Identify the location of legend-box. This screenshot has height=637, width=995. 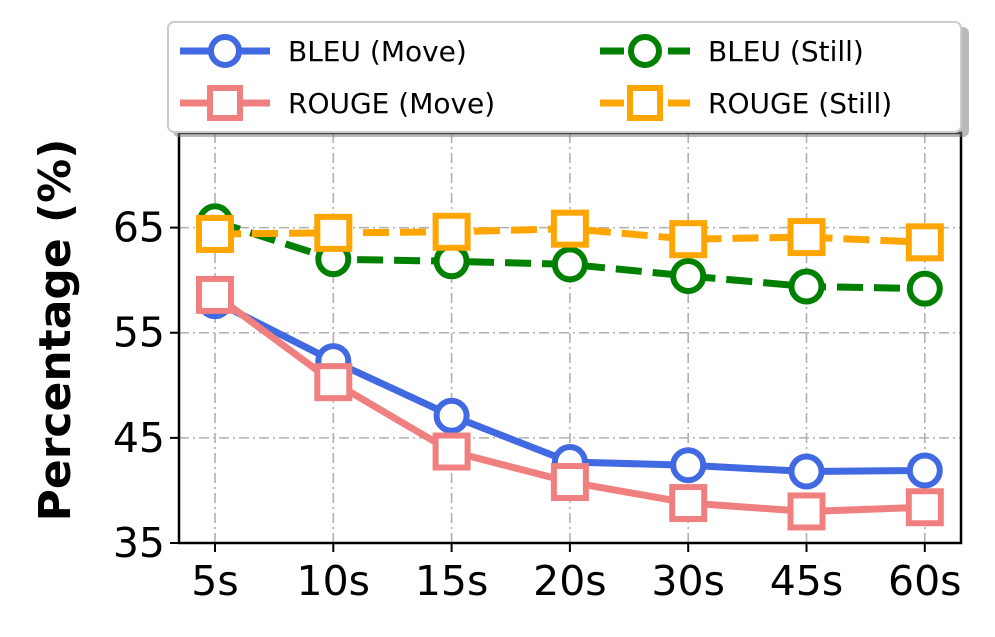
(564, 77).